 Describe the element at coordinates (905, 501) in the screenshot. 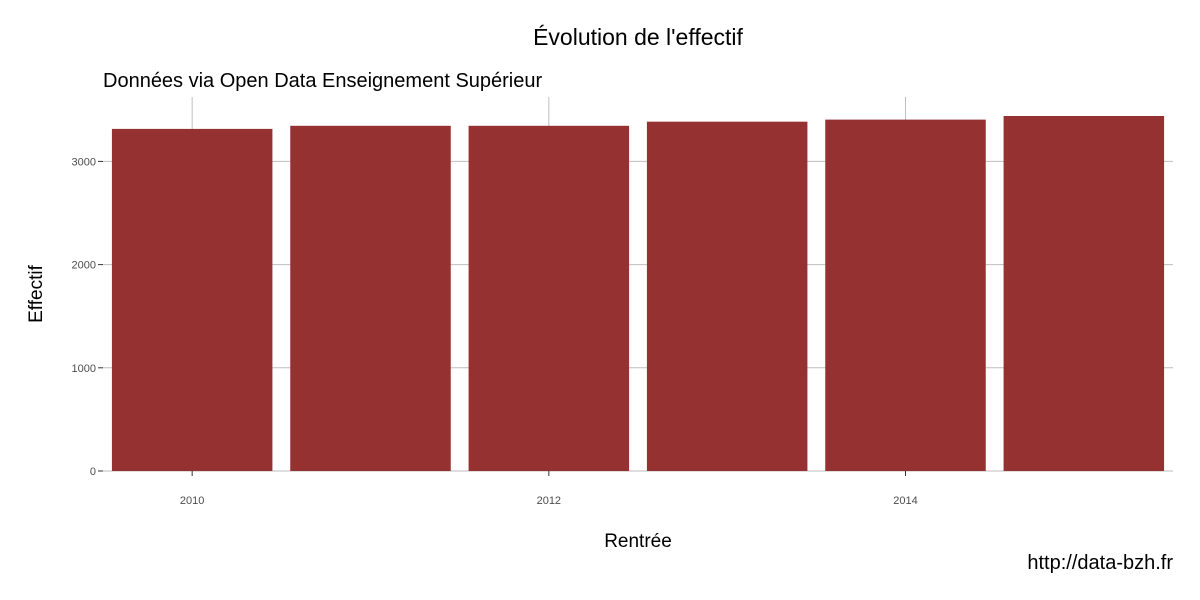

I see `x-tick-label: 2014` at that location.